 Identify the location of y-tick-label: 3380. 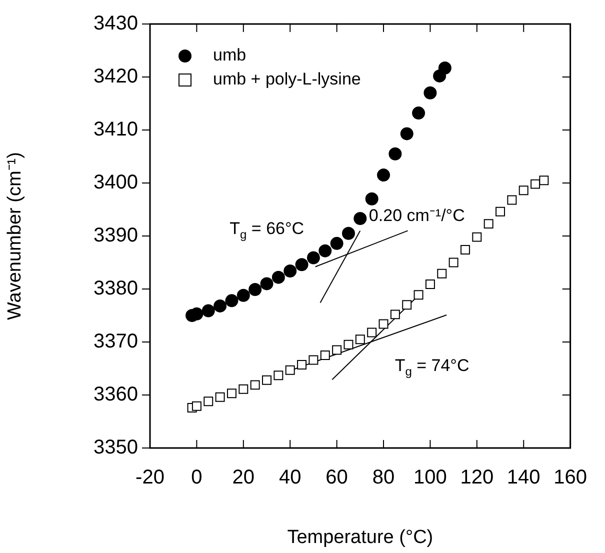
(116, 289).